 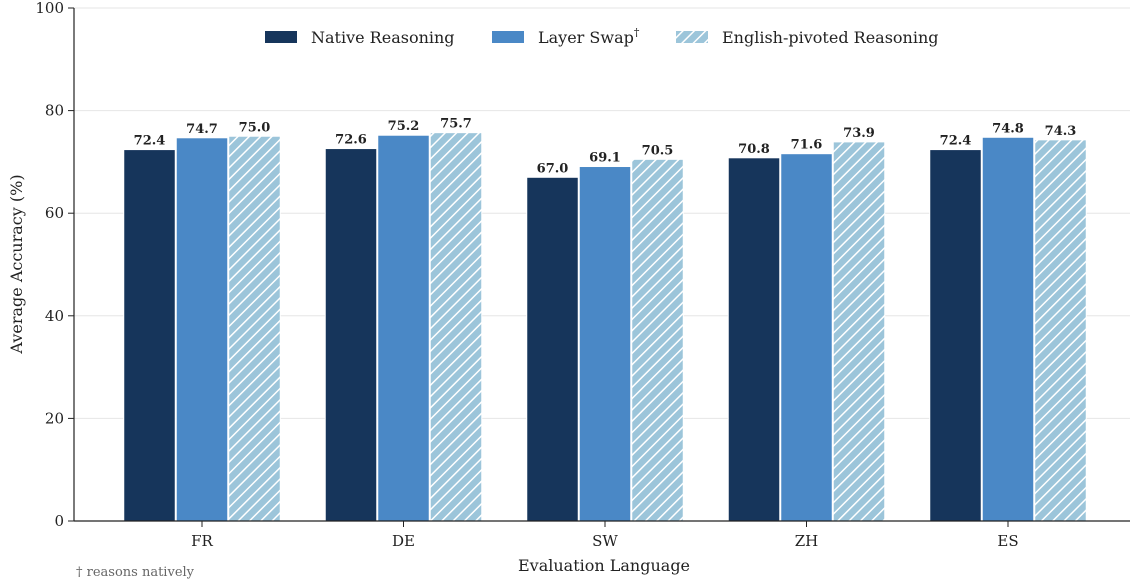 What do you see at coordinates (54, 316) in the screenshot?
I see `y-tick-label: 40` at bounding box center [54, 316].